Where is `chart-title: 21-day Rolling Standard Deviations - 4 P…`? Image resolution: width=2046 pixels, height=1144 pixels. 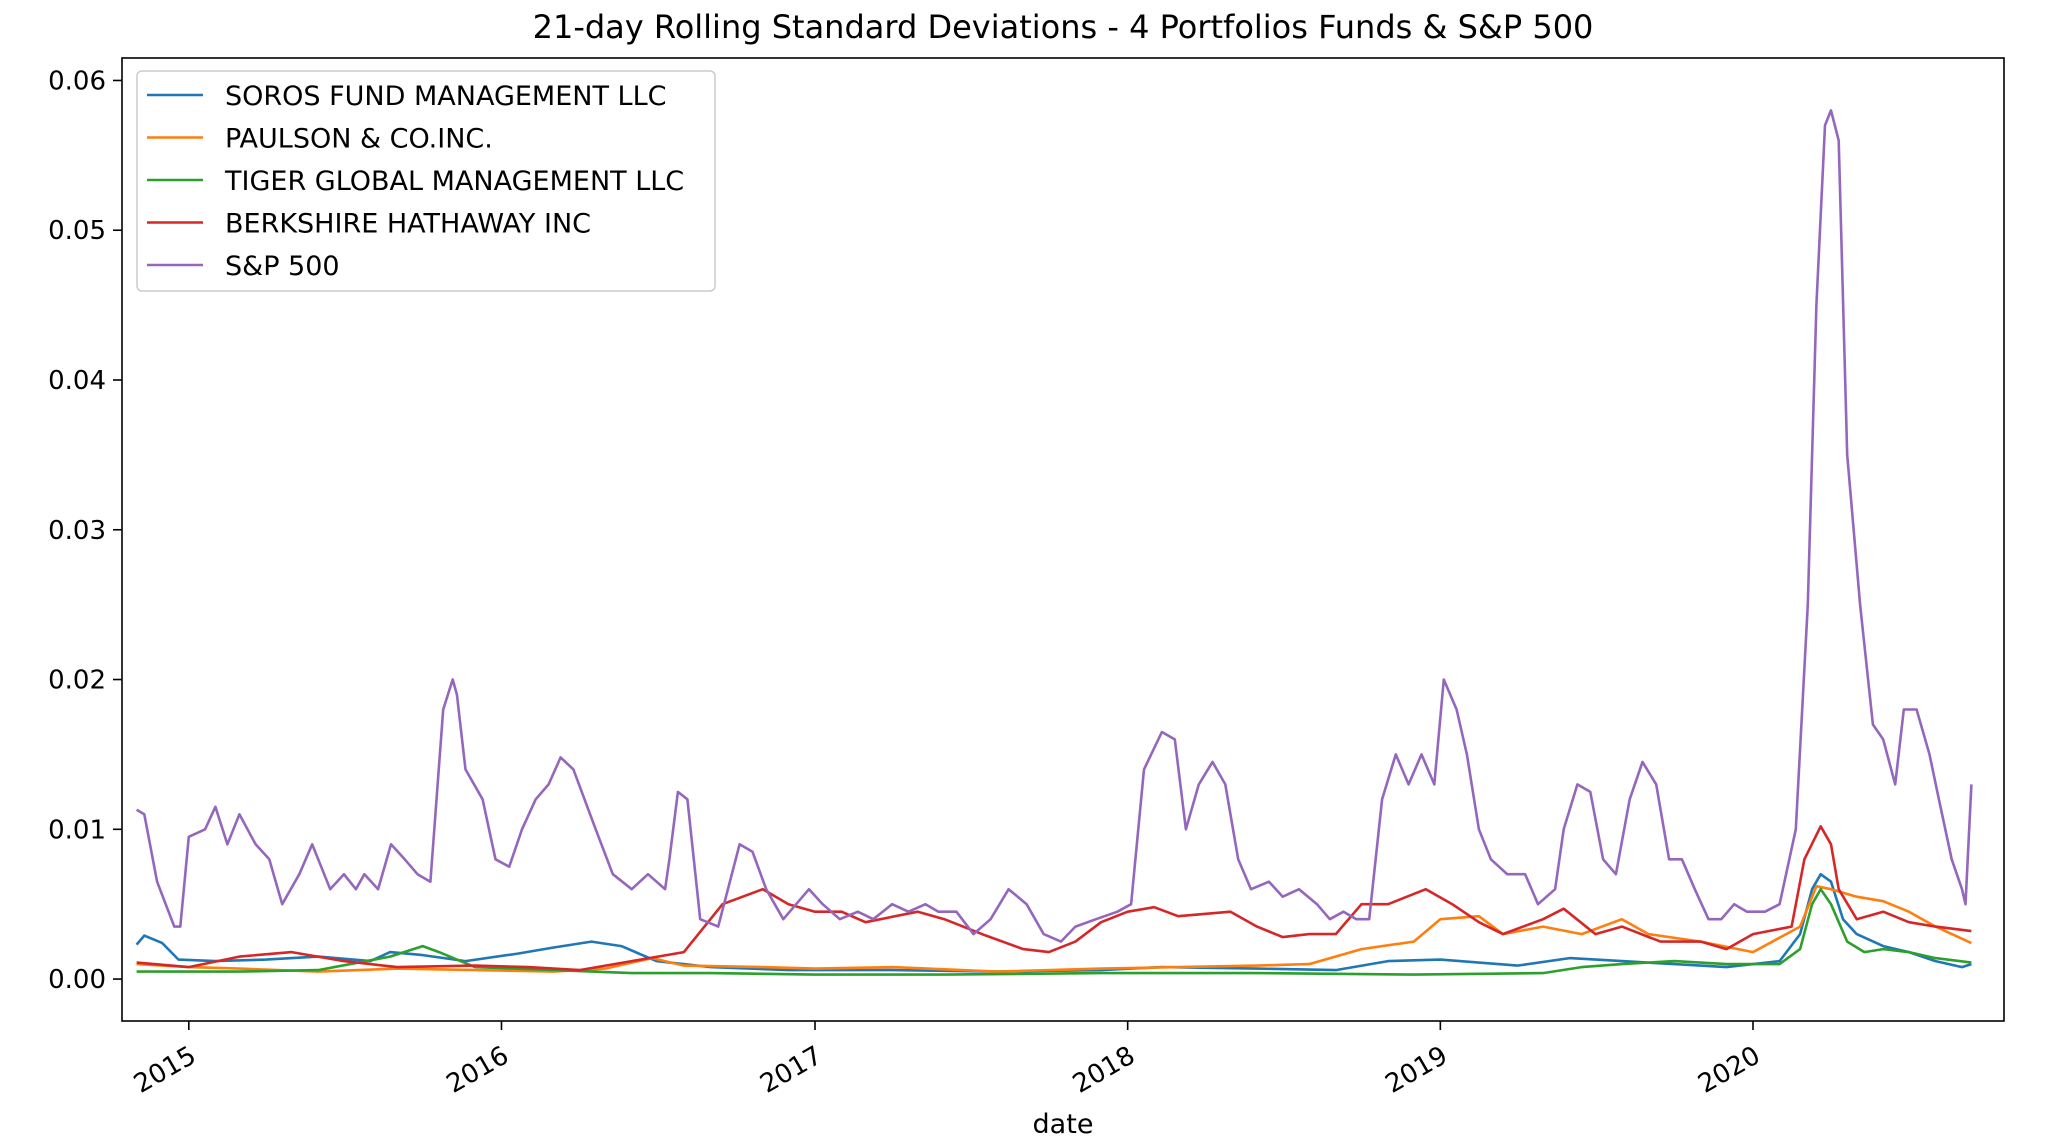 chart-title: 21-day Rolling Standard Deviations - 4 P… is located at coordinates (1063, 27).